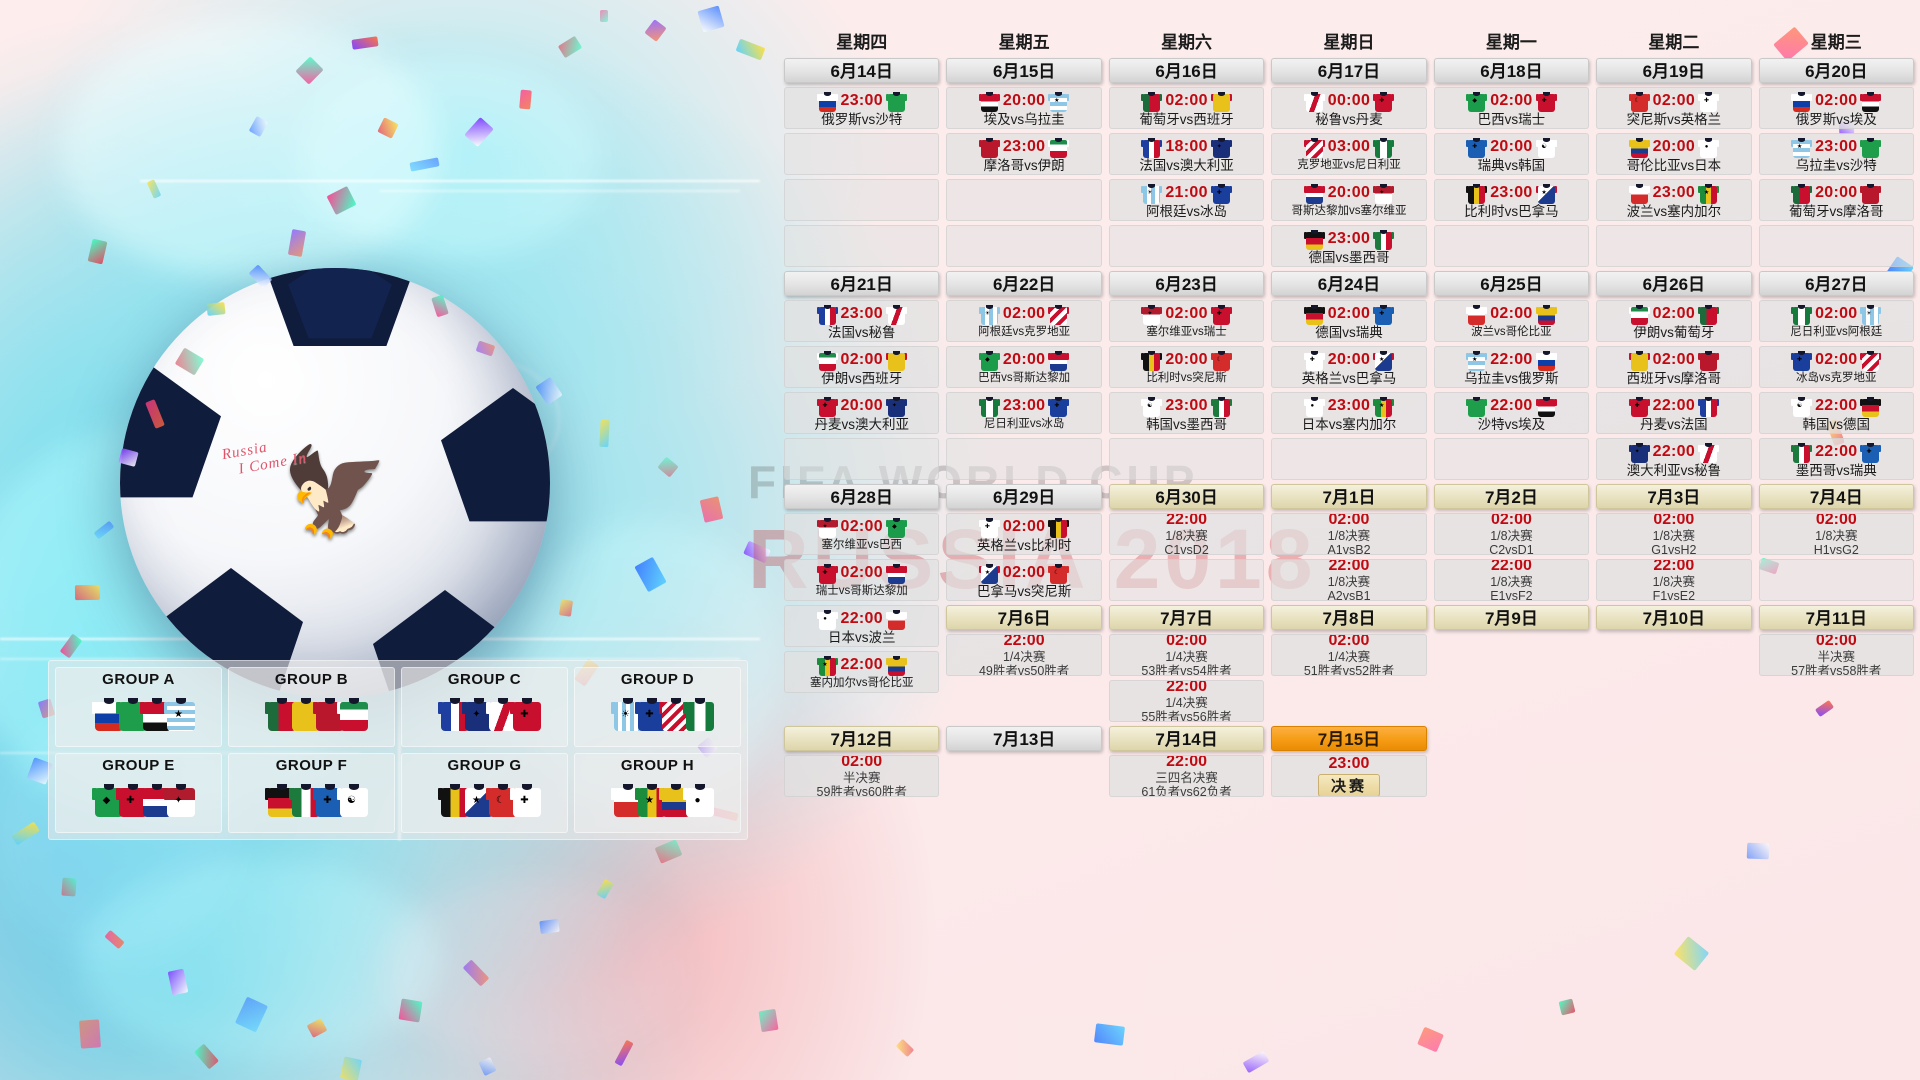 The image size is (1920, 1080). Describe the element at coordinates (1349, 154) in the screenshot. I see `match-cell: 03:00 克罗地亚vs尼日利亚` at that location.